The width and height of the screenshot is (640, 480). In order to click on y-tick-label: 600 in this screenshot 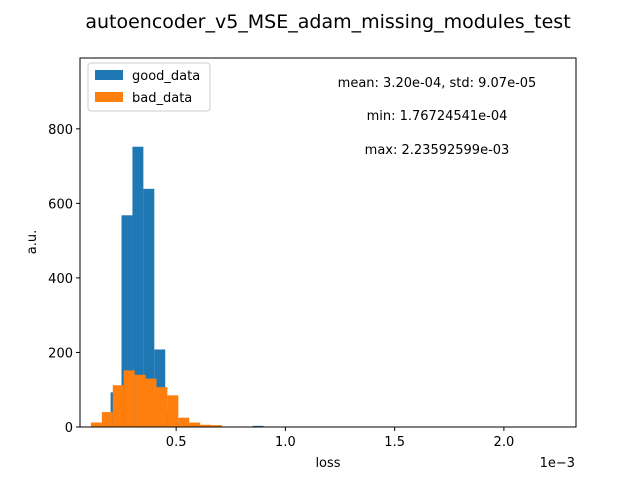, I will do `click(60, 204)`.